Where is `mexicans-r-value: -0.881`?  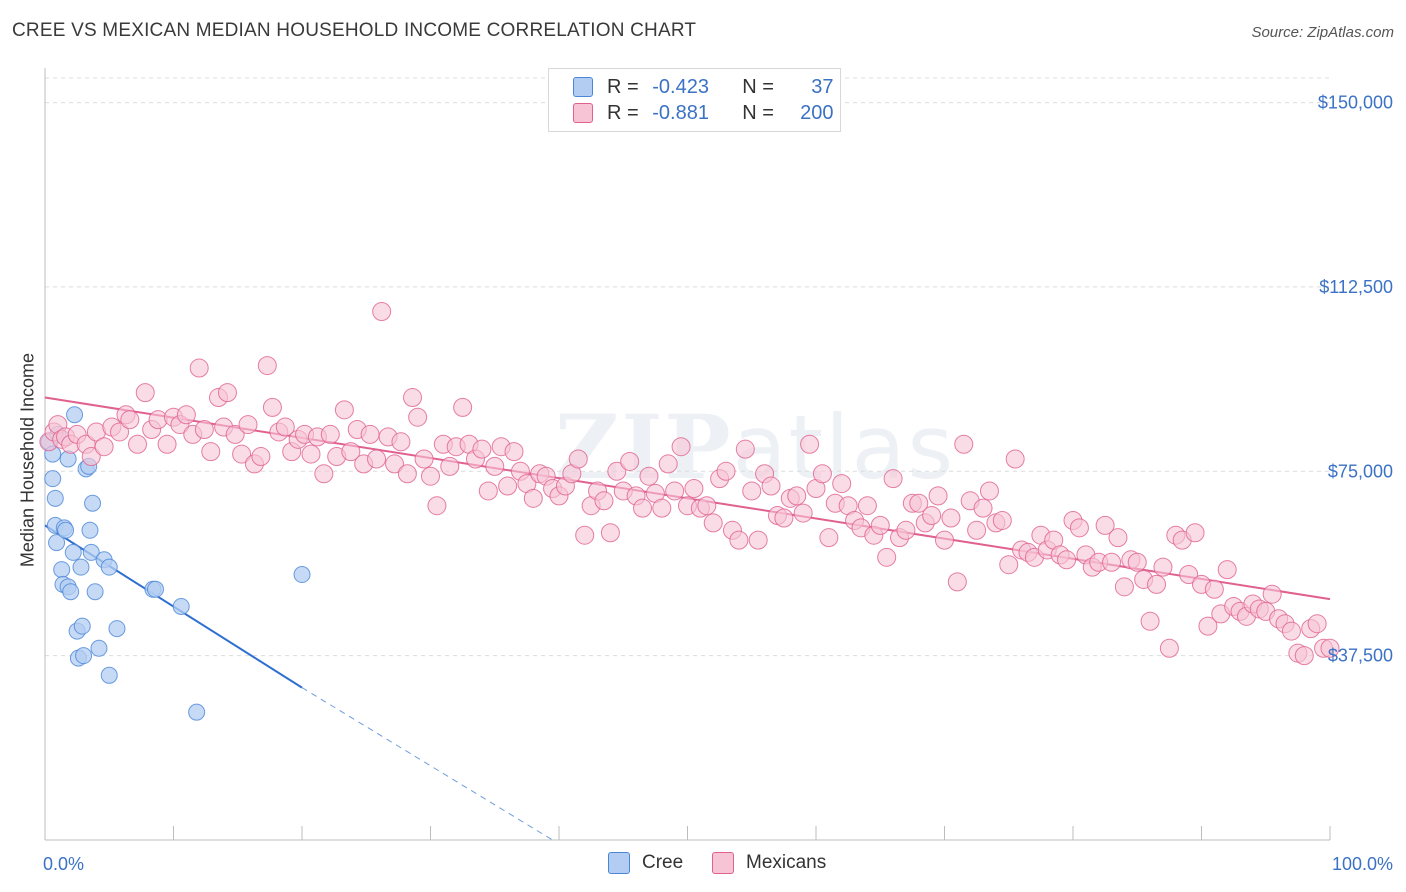 mexicans-r-value: -0.881 is located at coordinates (680, 112).